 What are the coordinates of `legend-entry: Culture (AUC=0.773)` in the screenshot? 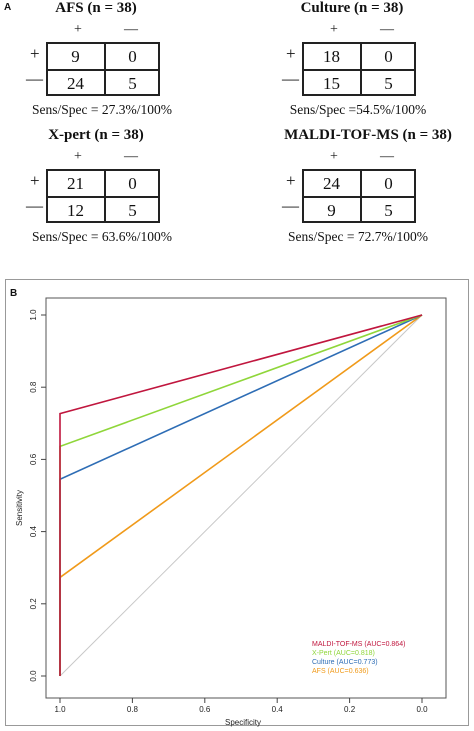 It's located at (345, 662).